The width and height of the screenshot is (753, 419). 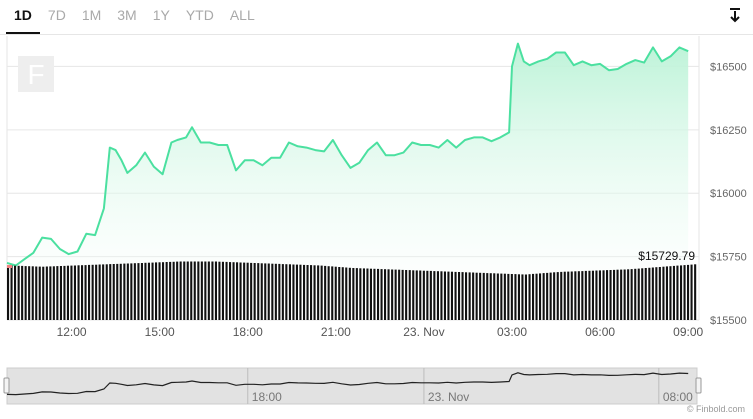 I want to click on navigator: 18:00 23. Nov 08:00, so click(x=352, y=386).